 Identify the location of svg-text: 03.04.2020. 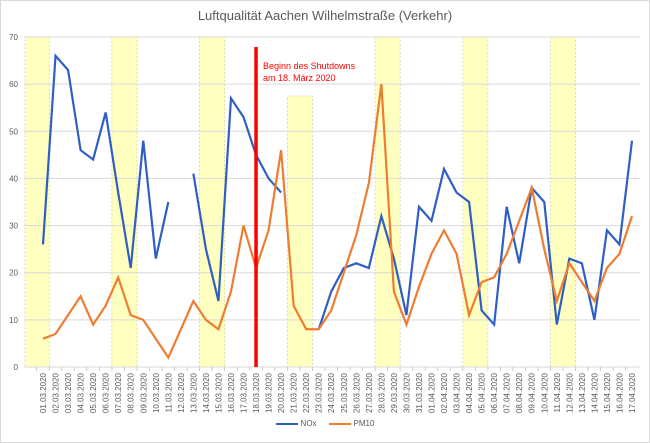
(457, 392).